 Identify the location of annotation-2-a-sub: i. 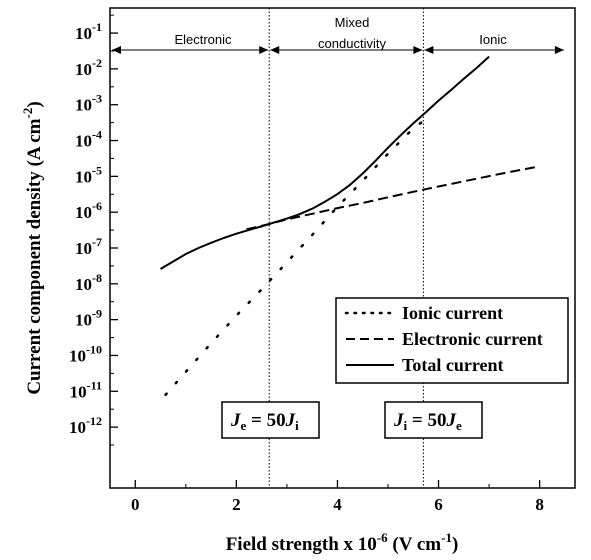
(406, 425).